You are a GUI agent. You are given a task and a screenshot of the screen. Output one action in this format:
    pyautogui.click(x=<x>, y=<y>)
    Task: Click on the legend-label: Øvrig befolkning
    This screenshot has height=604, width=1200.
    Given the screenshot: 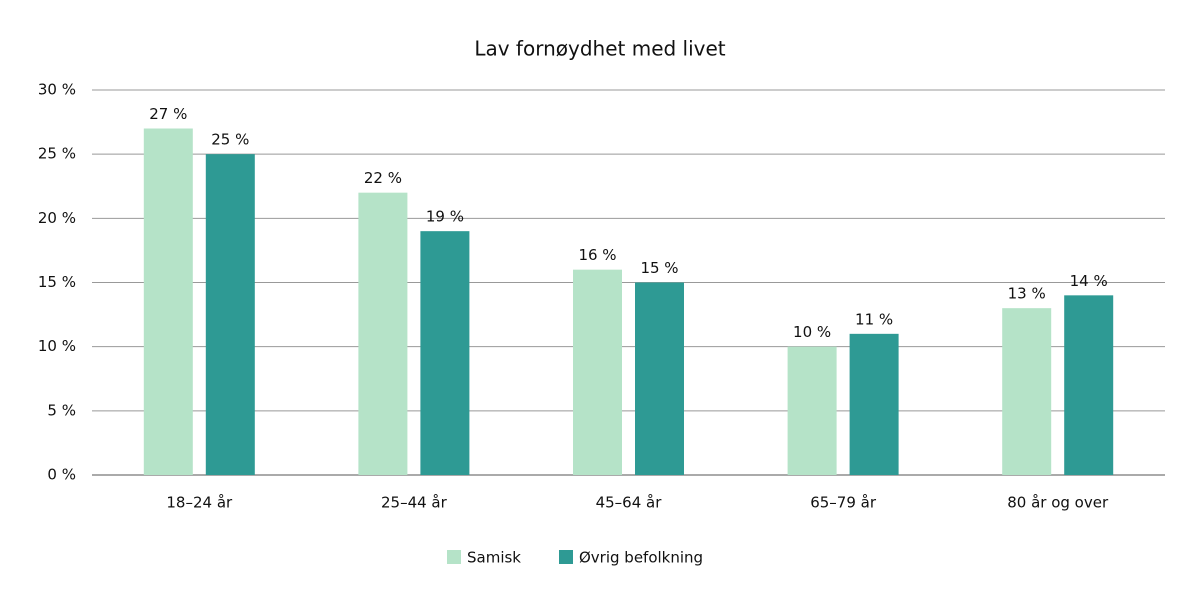 What is the action you would take?
    pyautogui.click(x=641, y=558)
    